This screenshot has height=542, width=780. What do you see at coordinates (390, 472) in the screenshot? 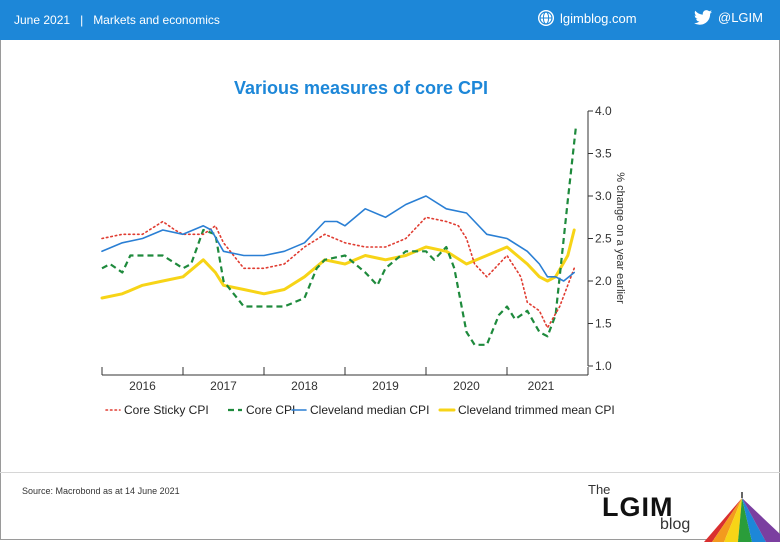
I see `footer-divider` at bounding box center [390, 472].